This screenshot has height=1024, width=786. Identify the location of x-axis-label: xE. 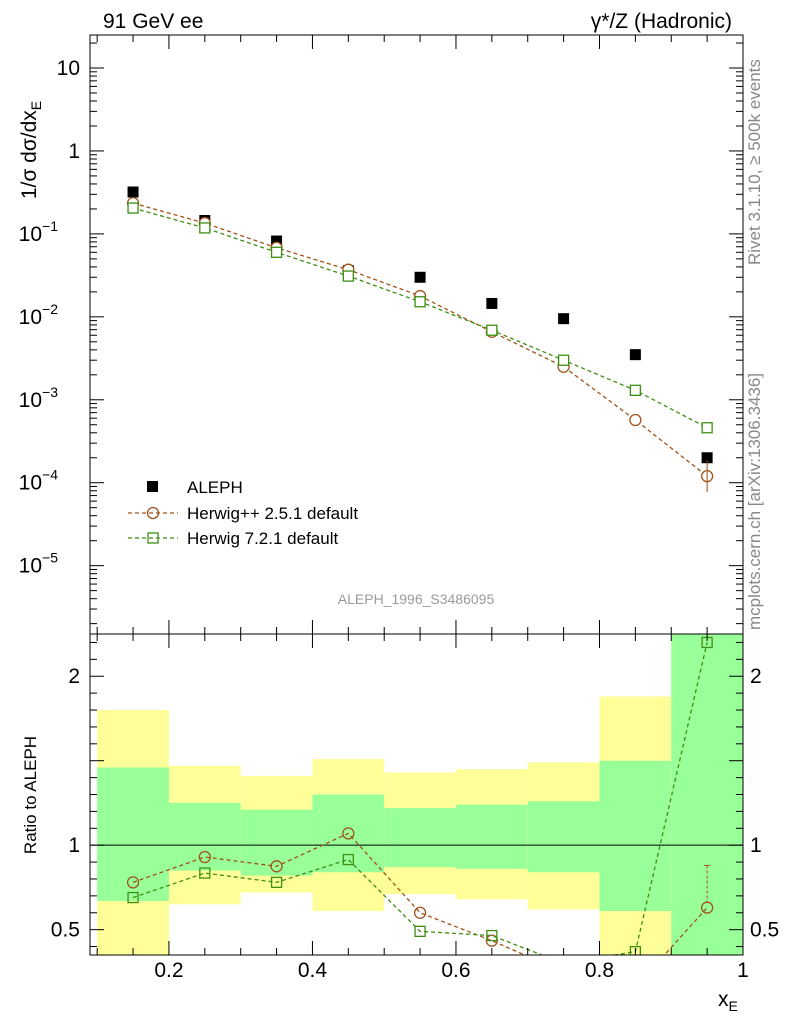
(728, 1001).